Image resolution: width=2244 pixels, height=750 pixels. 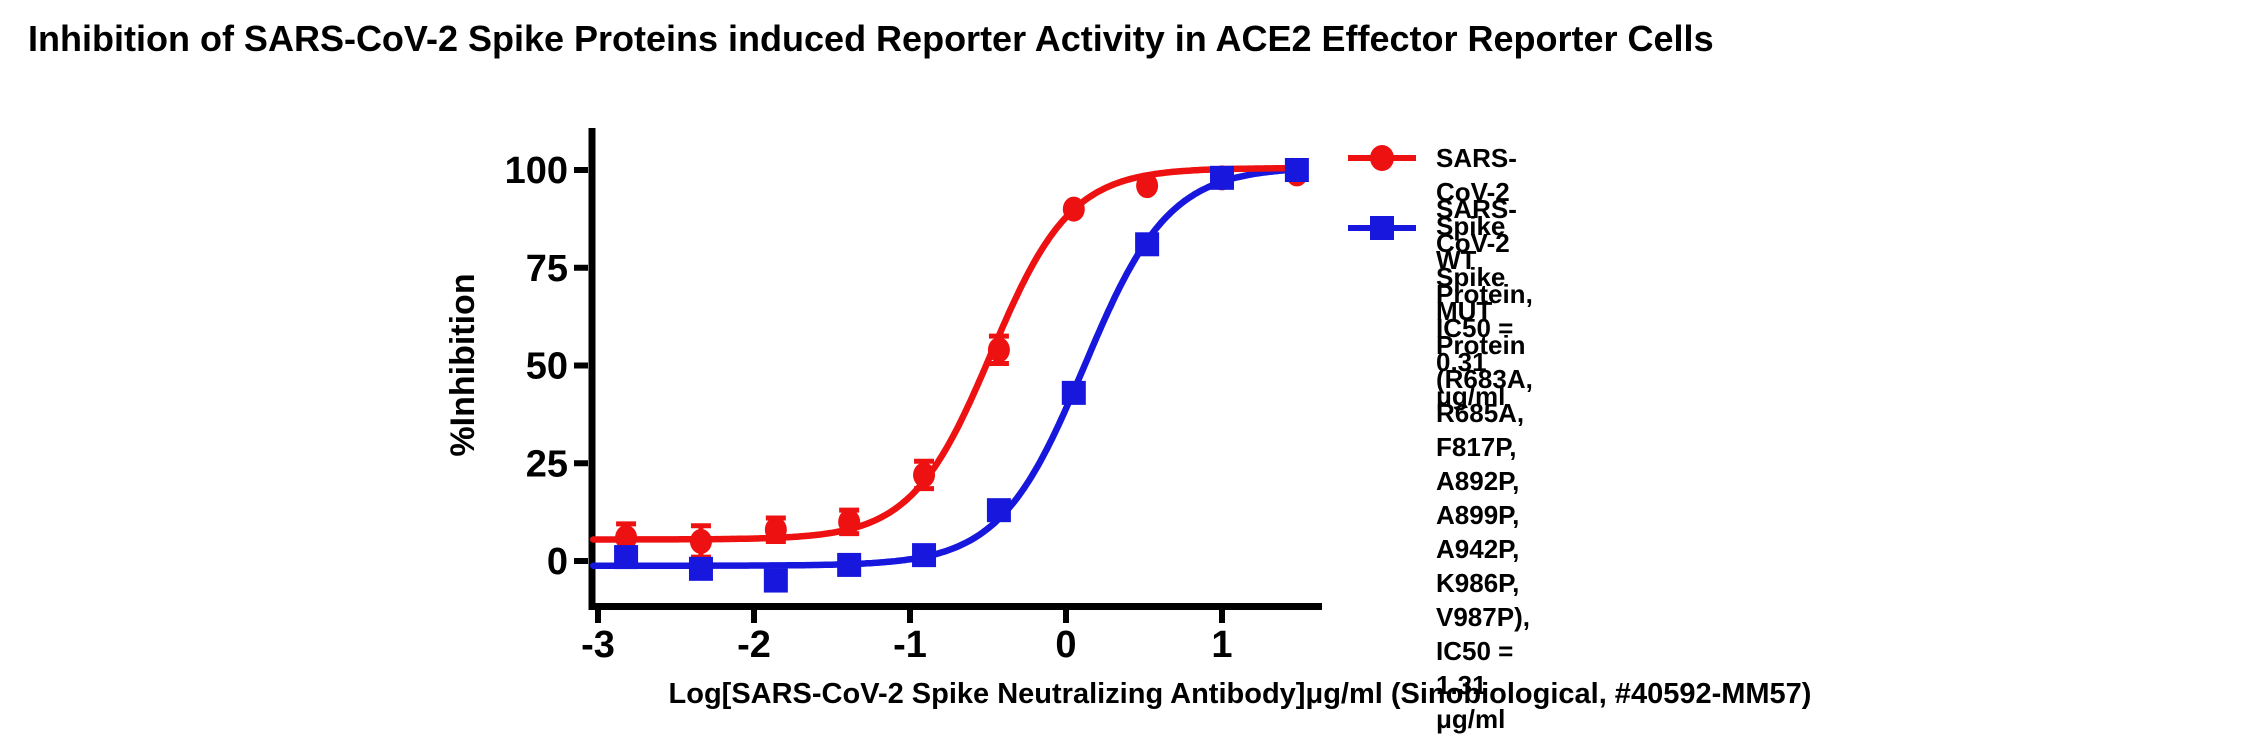 What do you see at coordinates (547, 367) in the screenshot?
I see `svg-text: 50` at bounding box center [547, 367].